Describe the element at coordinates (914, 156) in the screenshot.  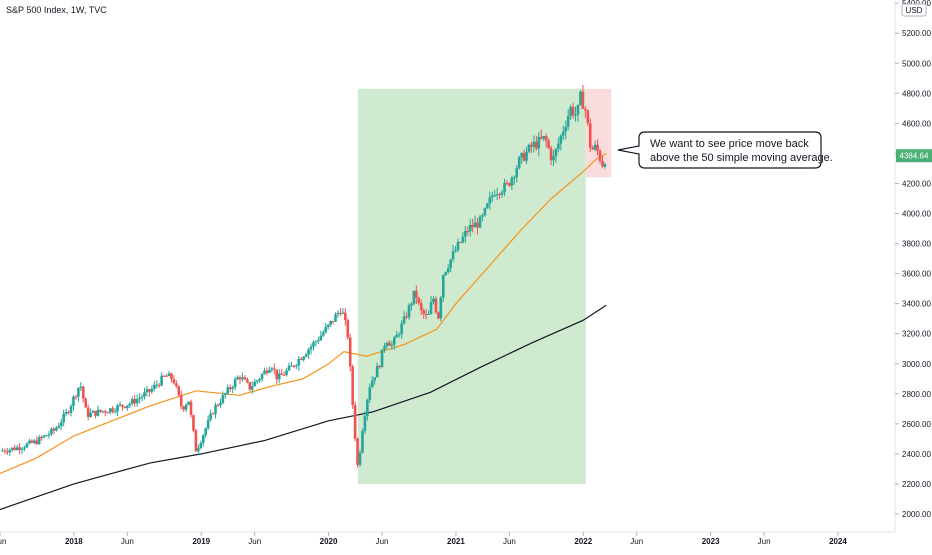
I see `svg-text: 4384.64` at that location.